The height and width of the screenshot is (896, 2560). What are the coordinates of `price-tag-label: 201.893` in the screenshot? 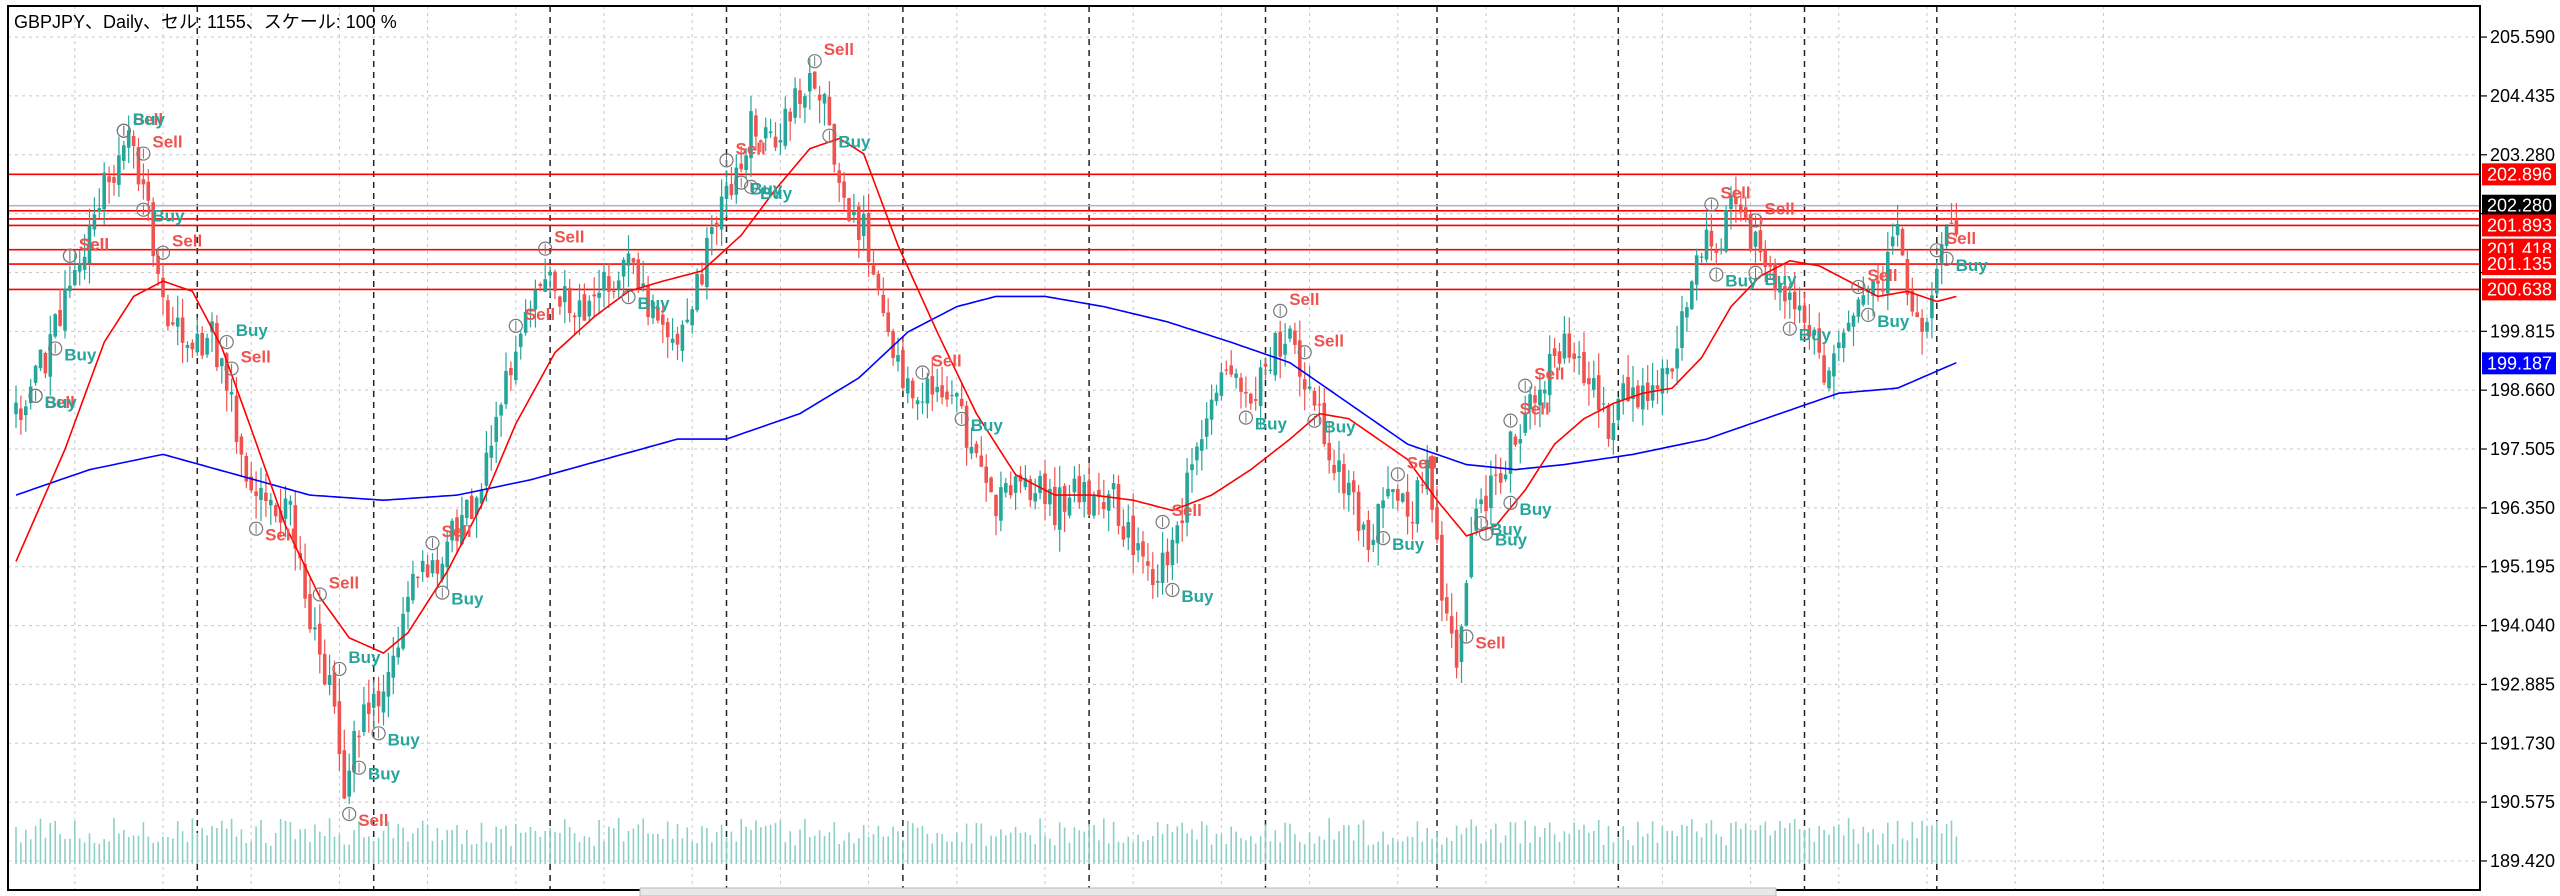 It's located at (2519, 225).